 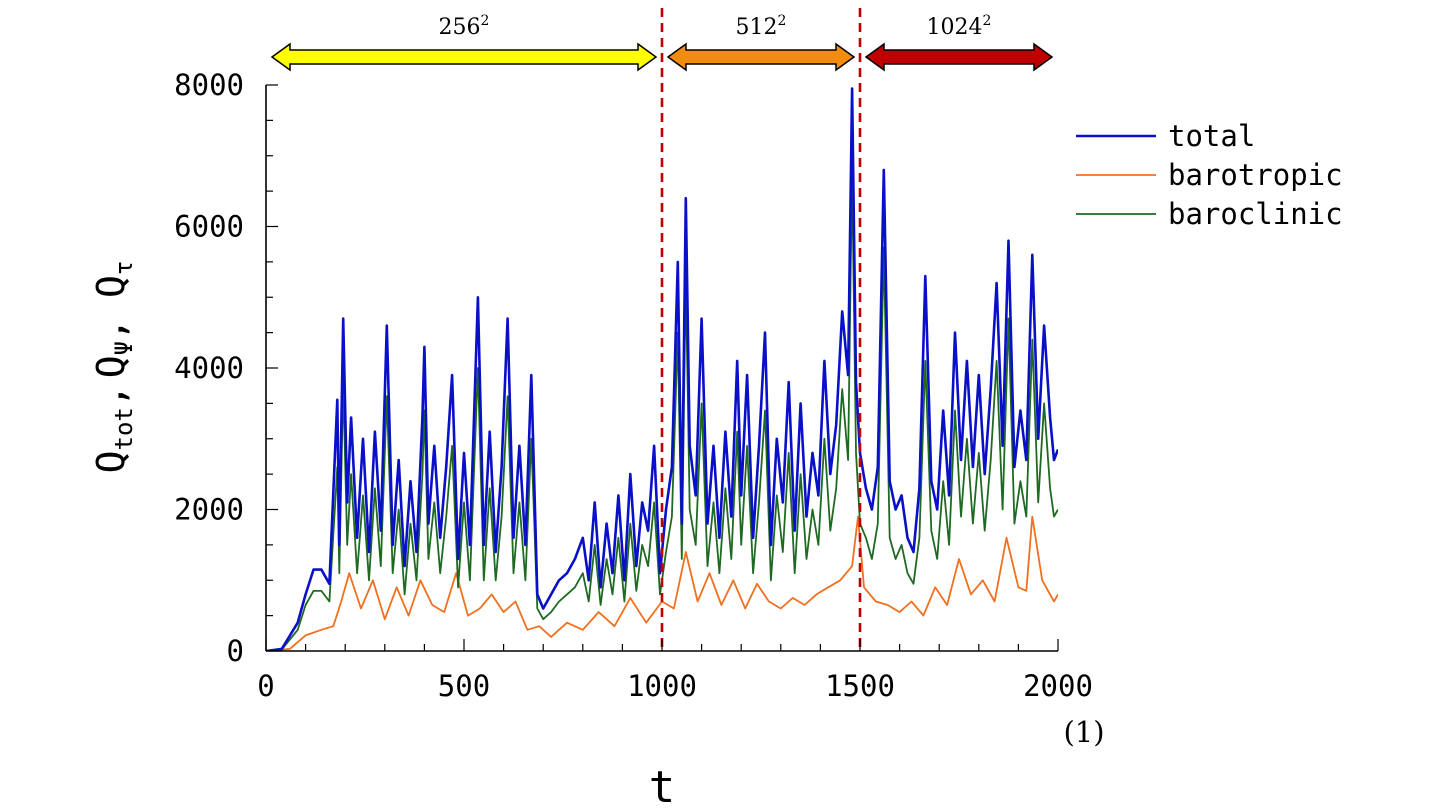 I want to click on legend-label-total: total, so click(x=1211, y=136).